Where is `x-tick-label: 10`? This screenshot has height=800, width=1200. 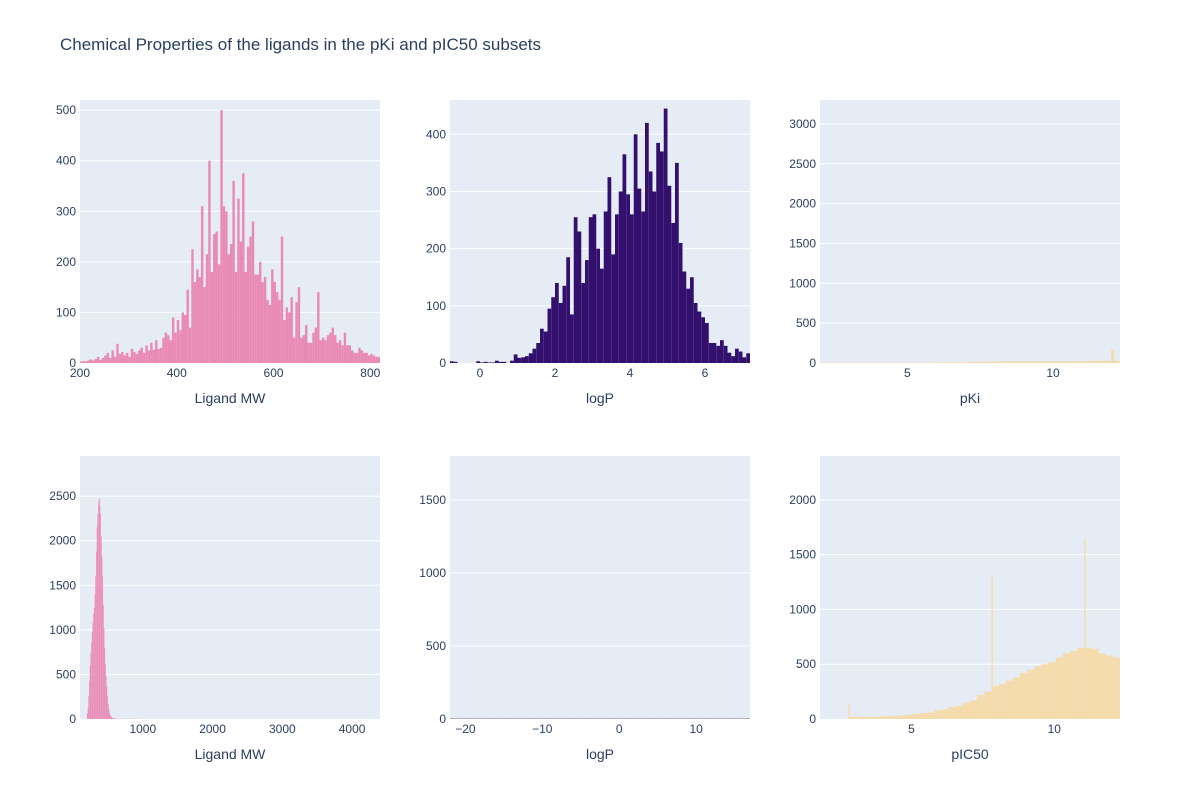 x-tick-label: 10 is located at coordinates (1053, 373).